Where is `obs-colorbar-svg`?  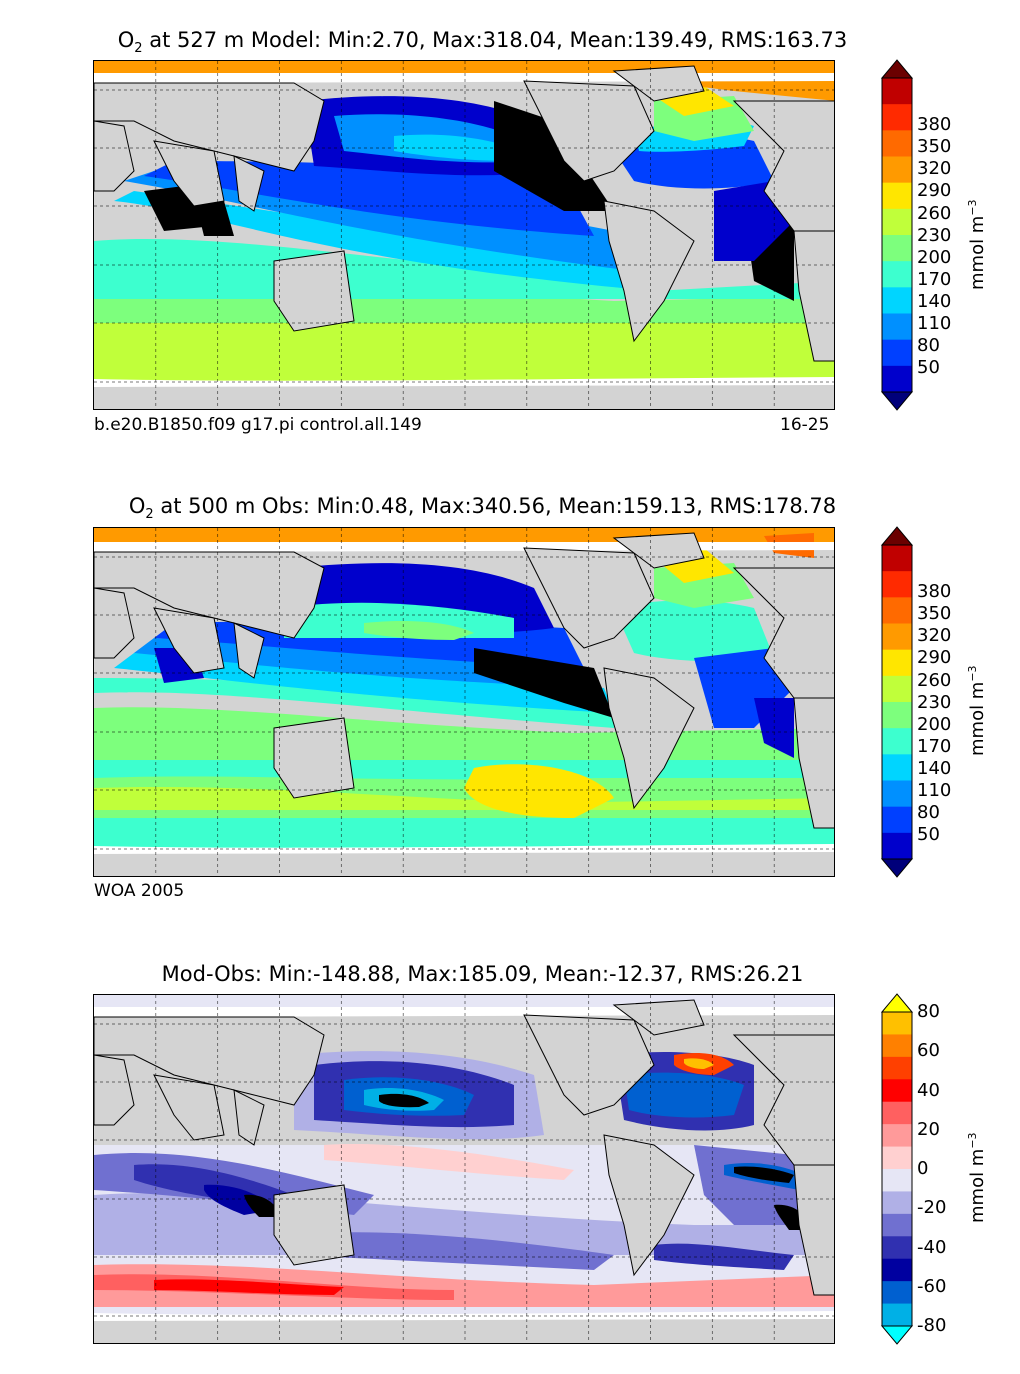 obs-colorbar-svg is located at coordinates (897, 702).